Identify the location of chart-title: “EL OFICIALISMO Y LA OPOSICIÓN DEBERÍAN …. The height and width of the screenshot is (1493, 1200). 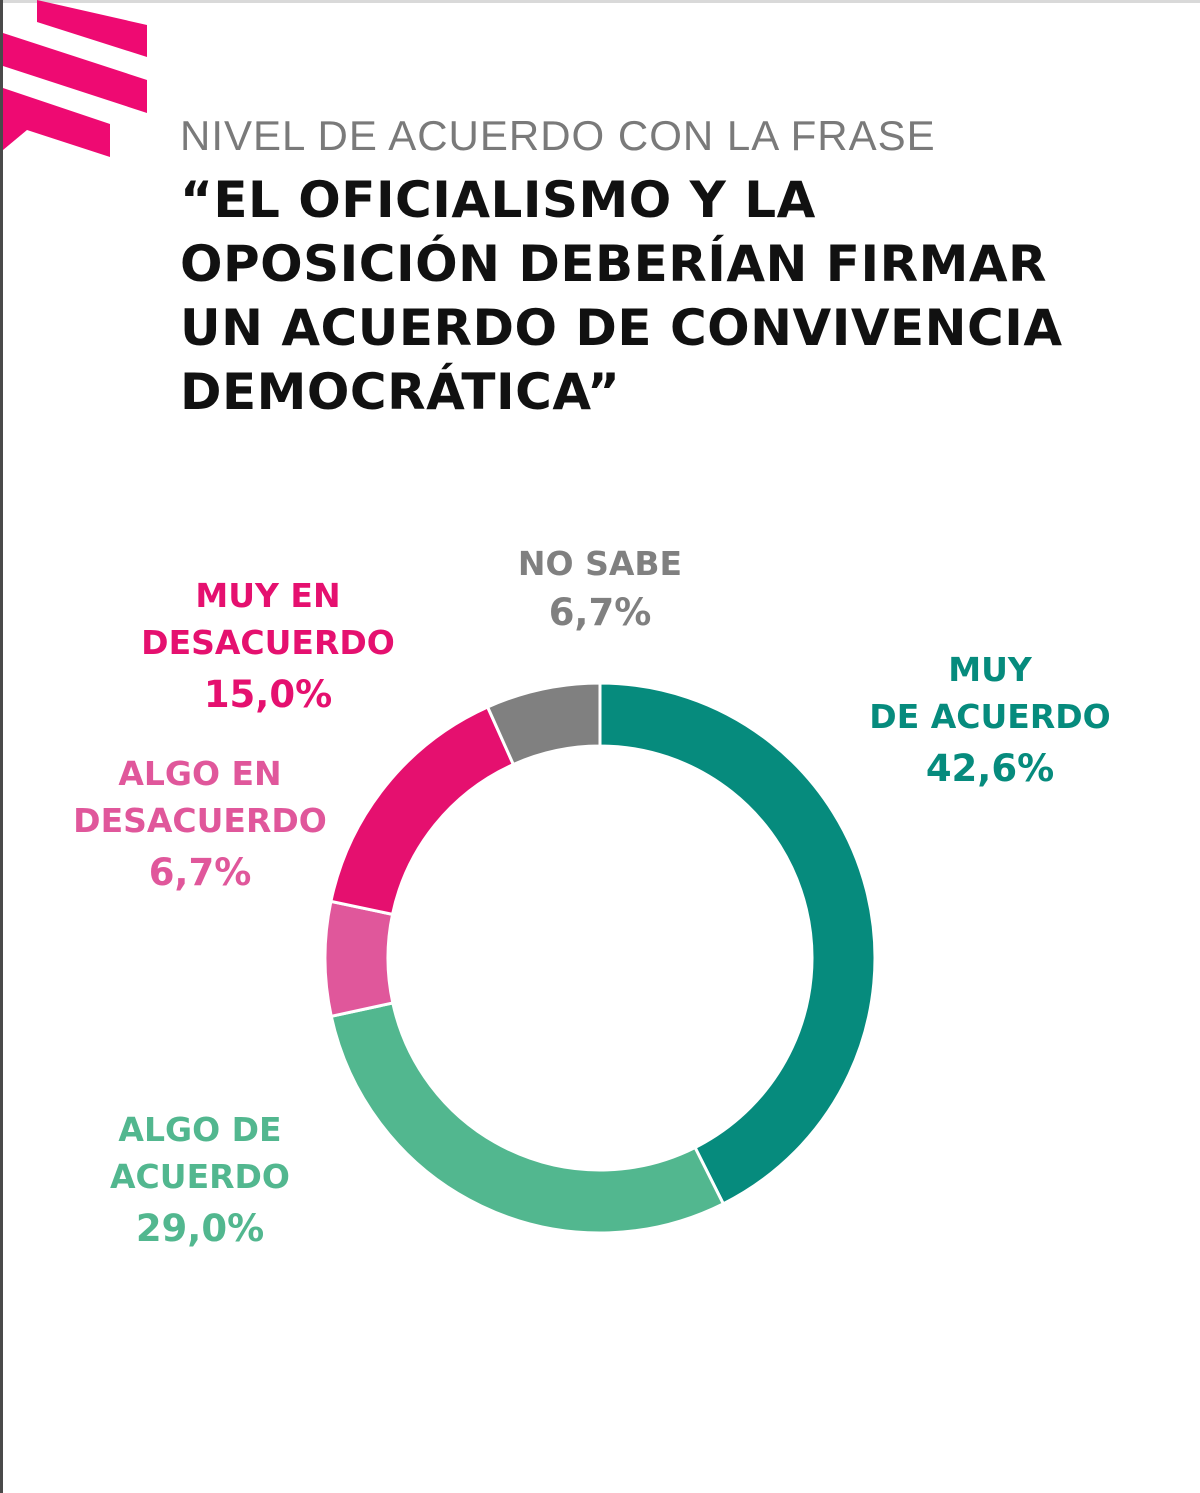
(621, 296).